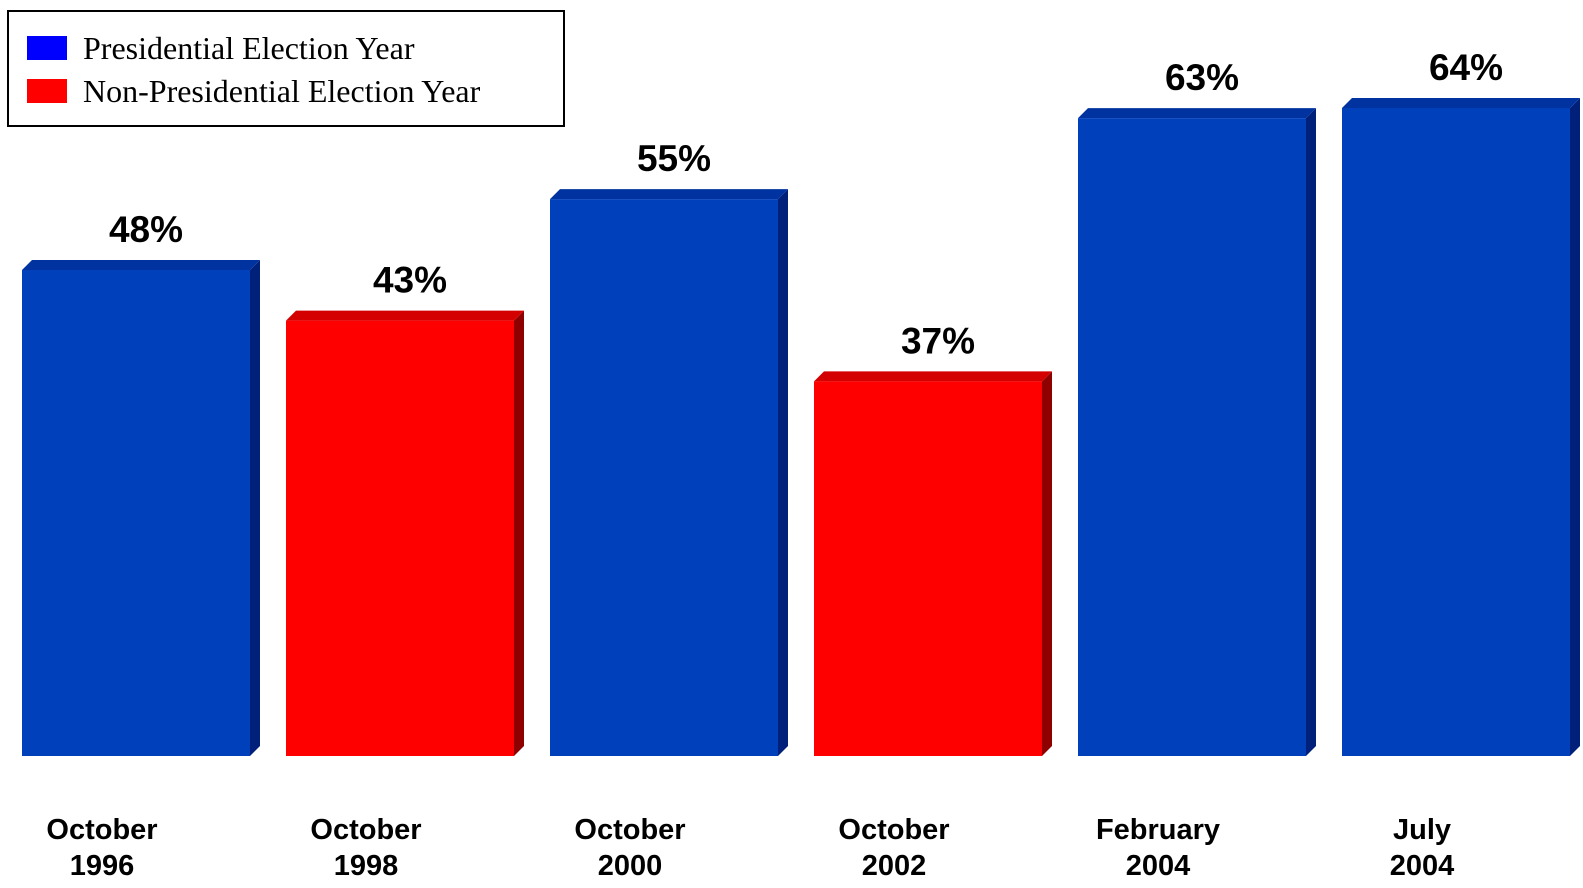 This screenshot has width=1583, height=888. What do you see at coordinates (365, 830) in the screenshot?
I see `category-label-2-line-1: October` at bounding box center [365, 830].